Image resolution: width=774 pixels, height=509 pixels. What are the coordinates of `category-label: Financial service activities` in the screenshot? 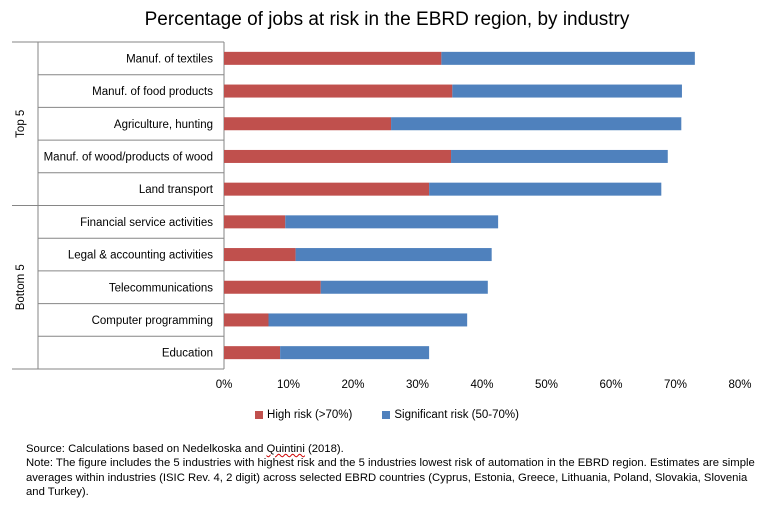 It's located at (146, 223).